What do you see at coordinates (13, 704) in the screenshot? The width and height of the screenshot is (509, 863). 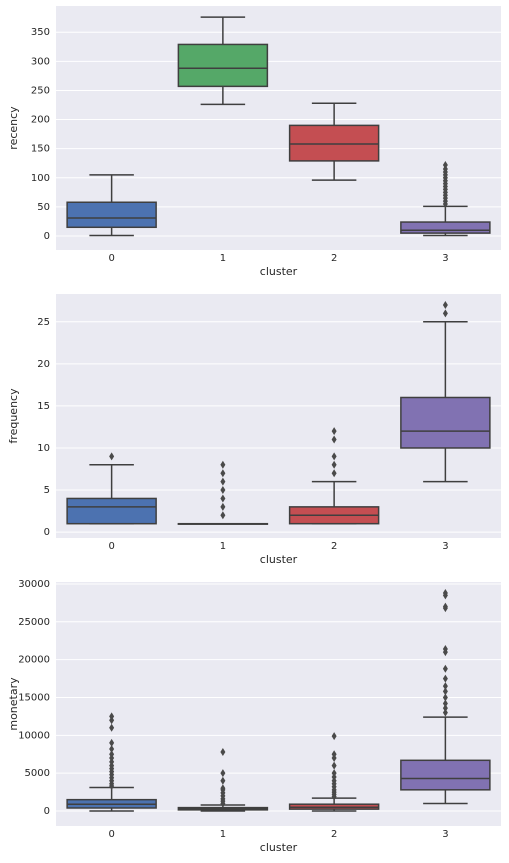 I see `y-axis-label: monetary` at bounding box center [13, 704].